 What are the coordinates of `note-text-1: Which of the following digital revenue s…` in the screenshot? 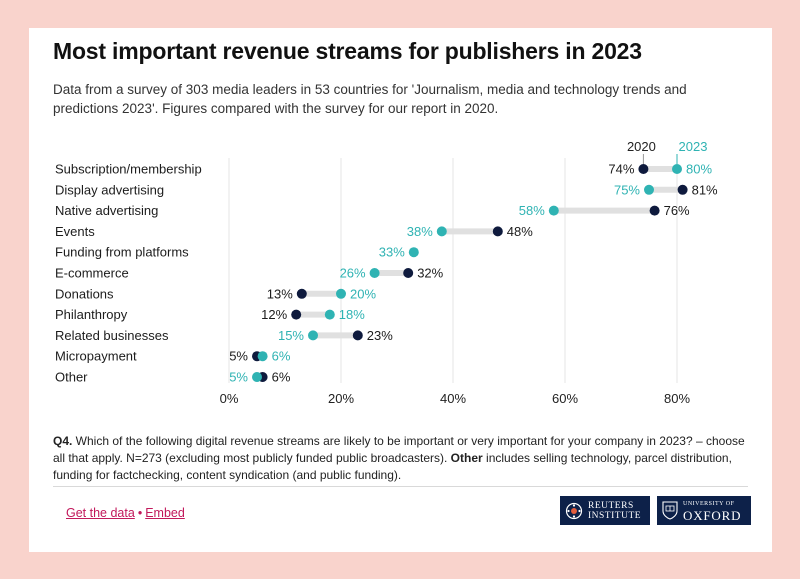 It's located at (399, 449).